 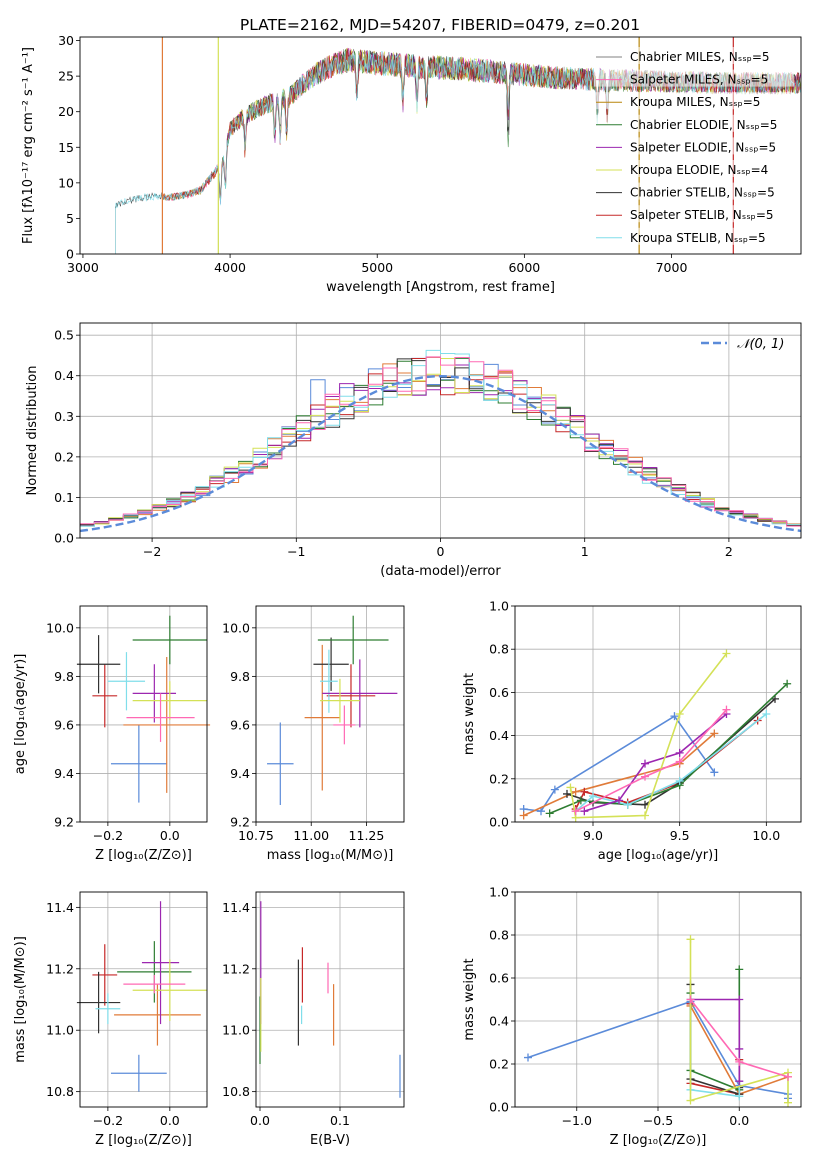 I want to click on legend-entry: 𝒩(0, 1), so click(x=760, y=344).